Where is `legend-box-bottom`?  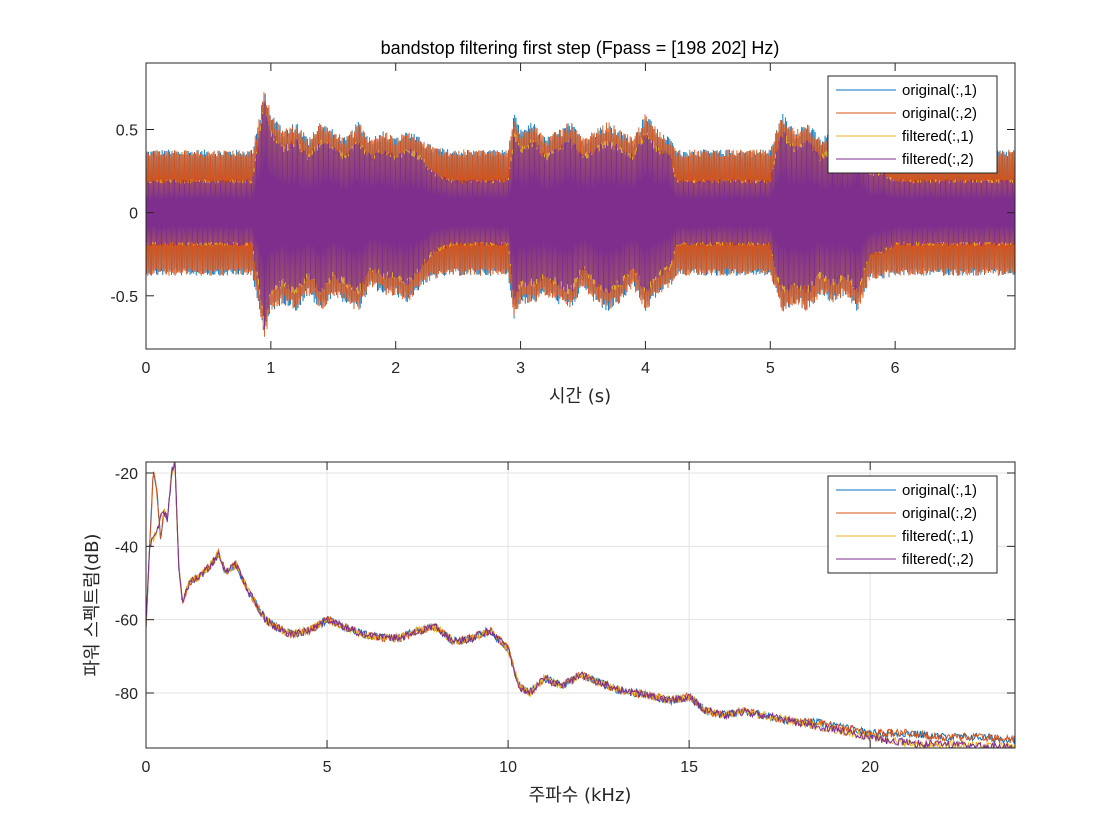 legend-box-bottom is located at coordinates (912, 524).